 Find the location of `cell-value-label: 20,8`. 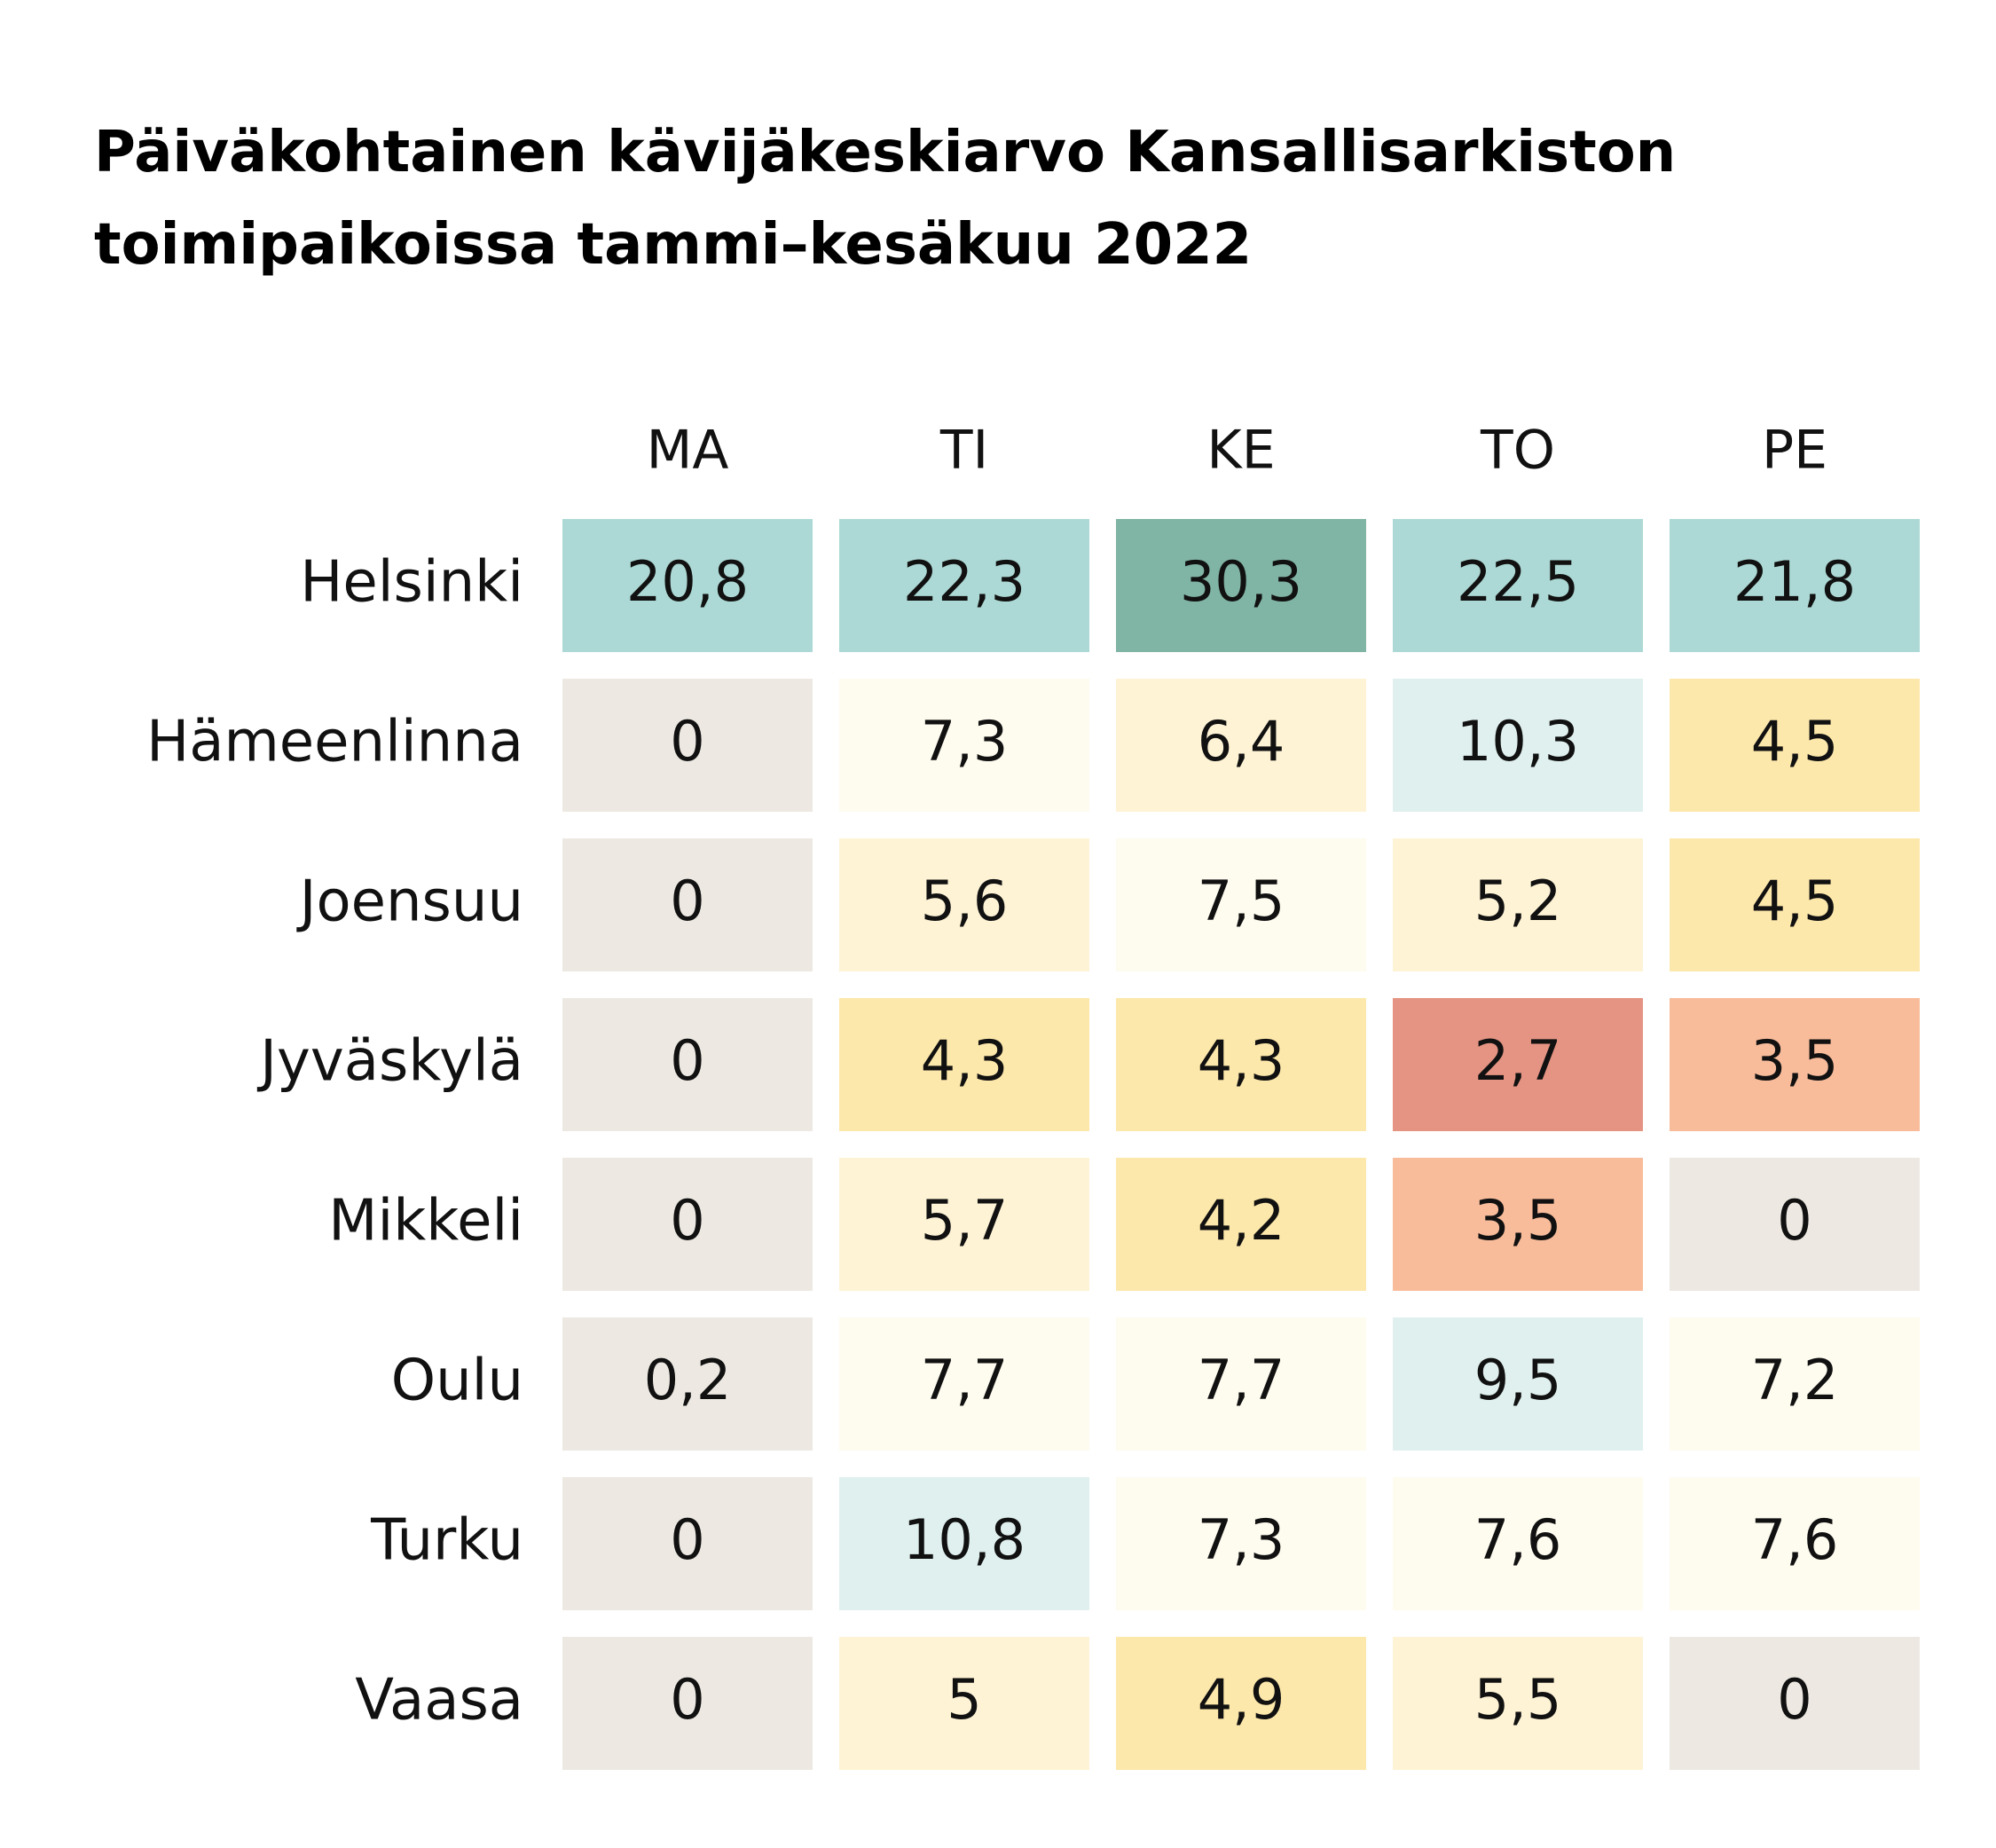

cell-value-label: 20,8 is located at coordinates (687, 581).